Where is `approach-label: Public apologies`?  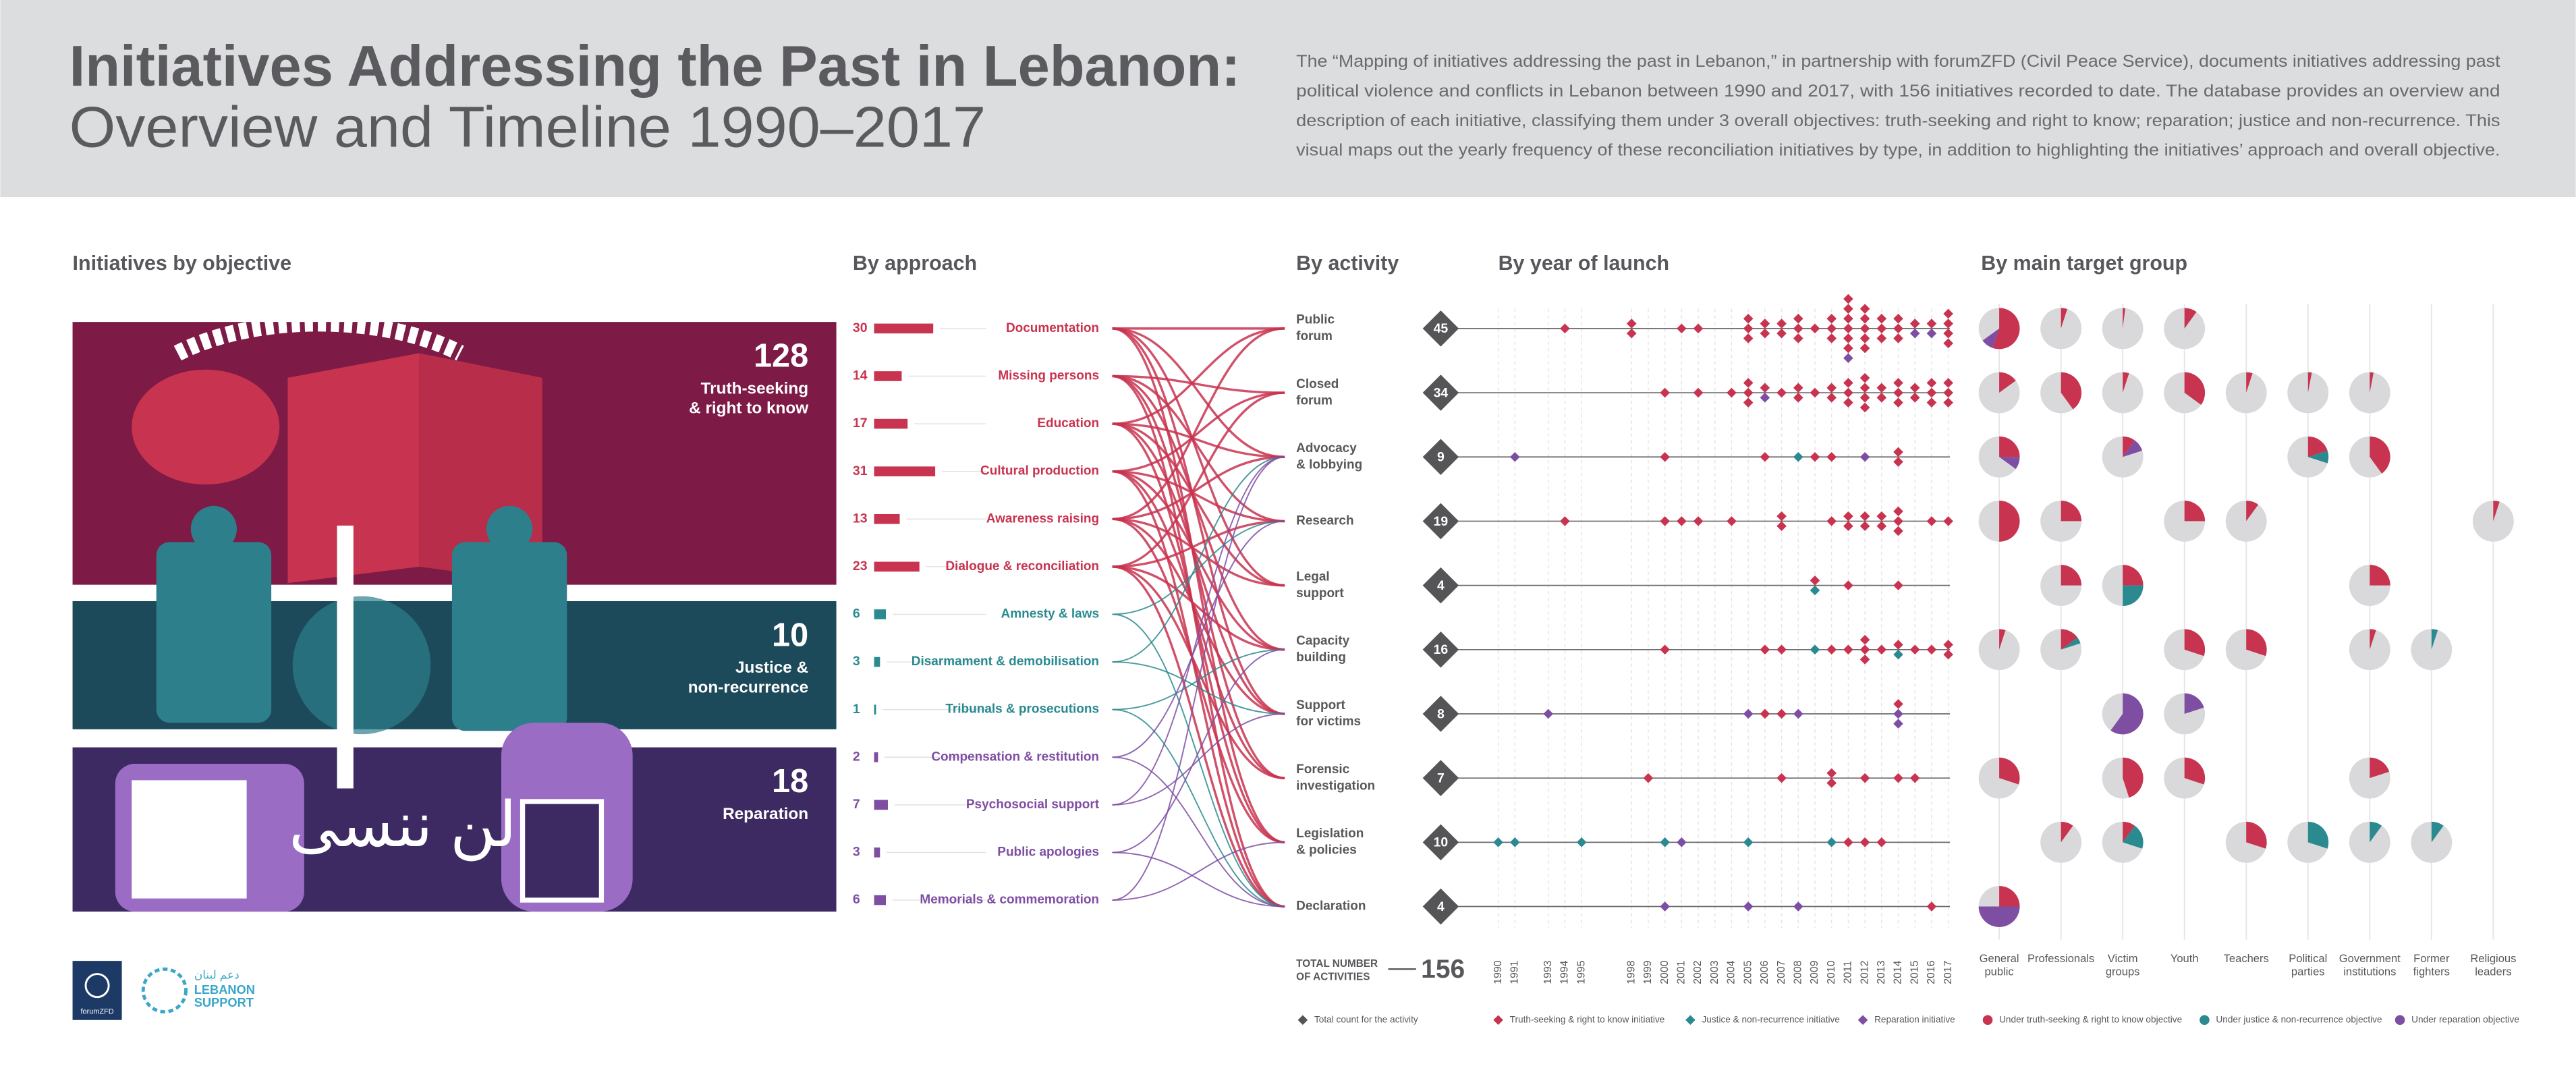 approach-label: Public apologies is located at coordinates (1048, 852).